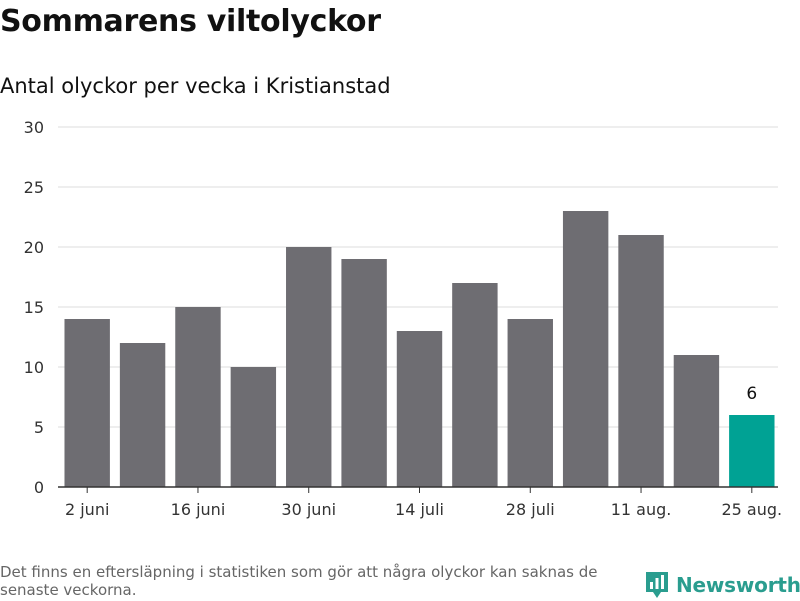 This screenshot has height=601, width=800. Describe the element at coordinates (751, 509) in the screenshot. I see `x-tick-label: 25 aug.` at that location.